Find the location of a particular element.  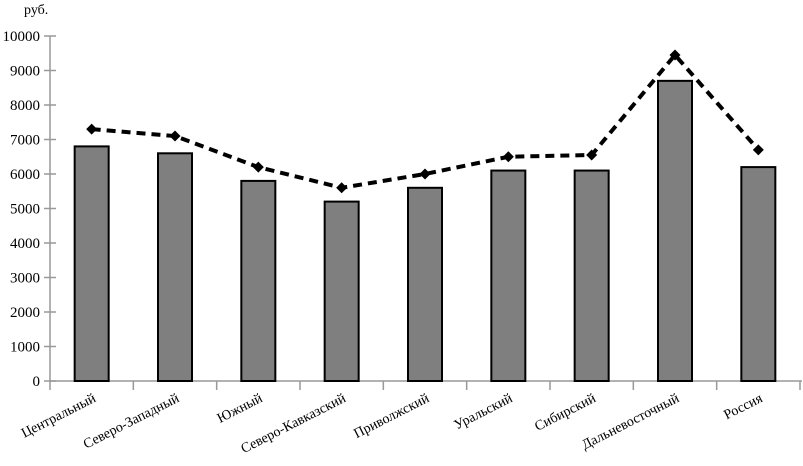

y-tick-label: 7000 is located at coordinates (25, 141).